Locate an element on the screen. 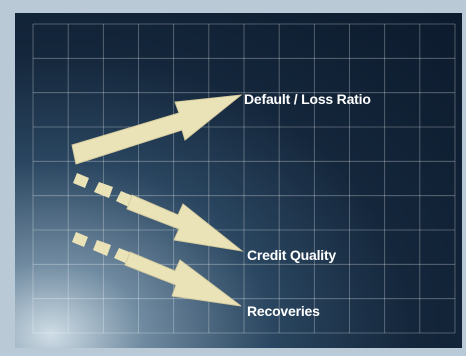  credit-quality-arrow is located at coordinates (158, 212).